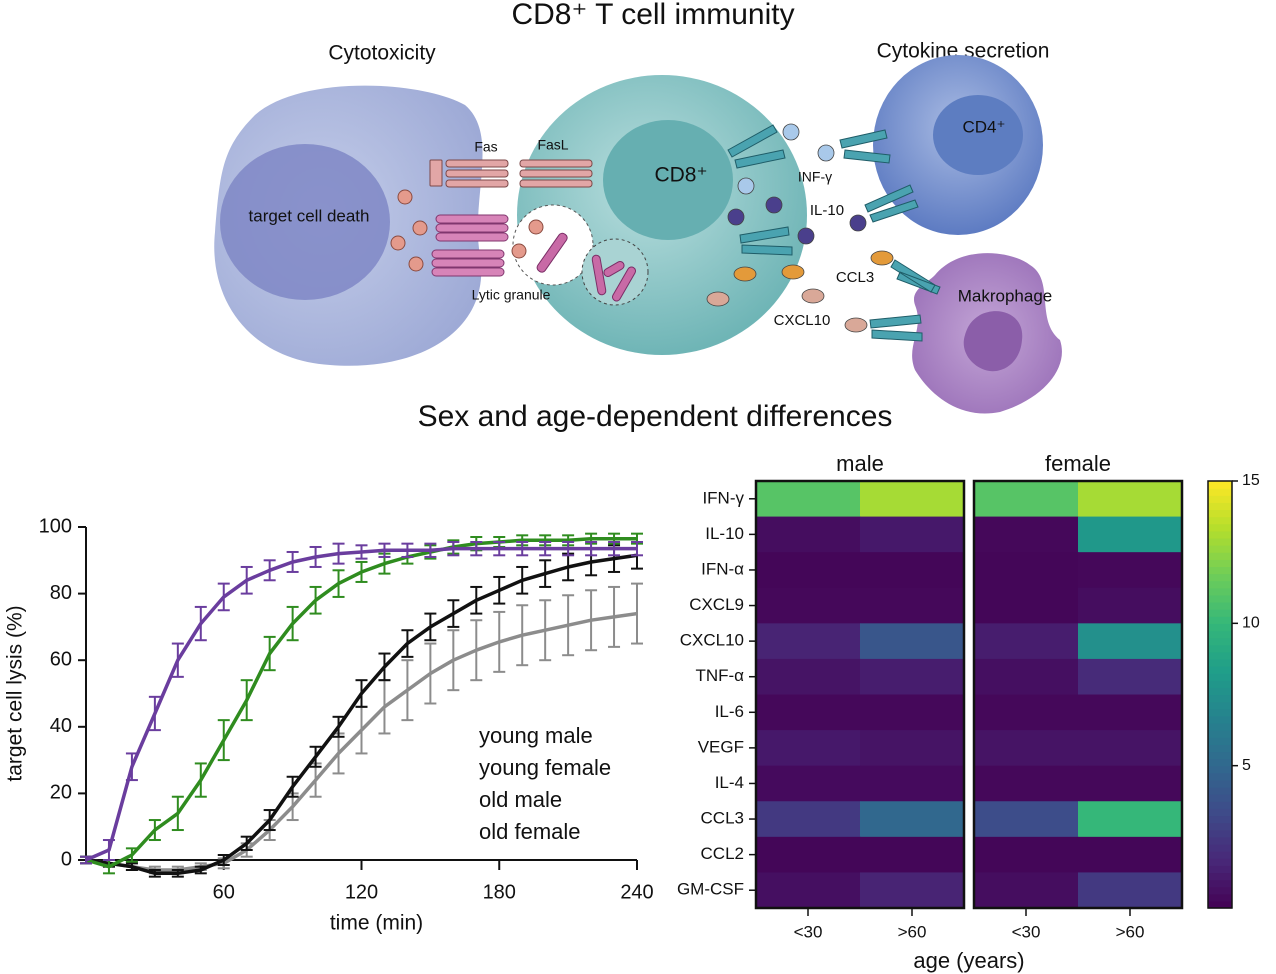 The image size is (1276, 974). What do you see at coordinates (1005, 295) in the screenshot?
I see `label: Makrophage` at bounding box center [1005, 295].